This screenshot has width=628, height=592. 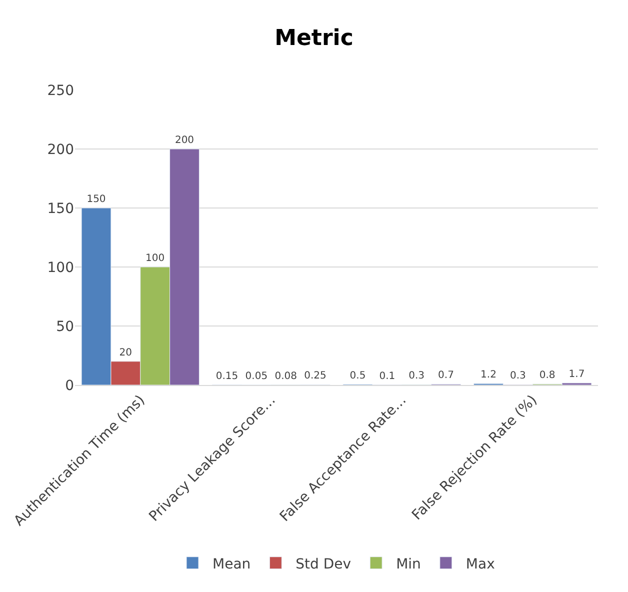 I want to click on data-label: 20, so click(x=125, y=352).